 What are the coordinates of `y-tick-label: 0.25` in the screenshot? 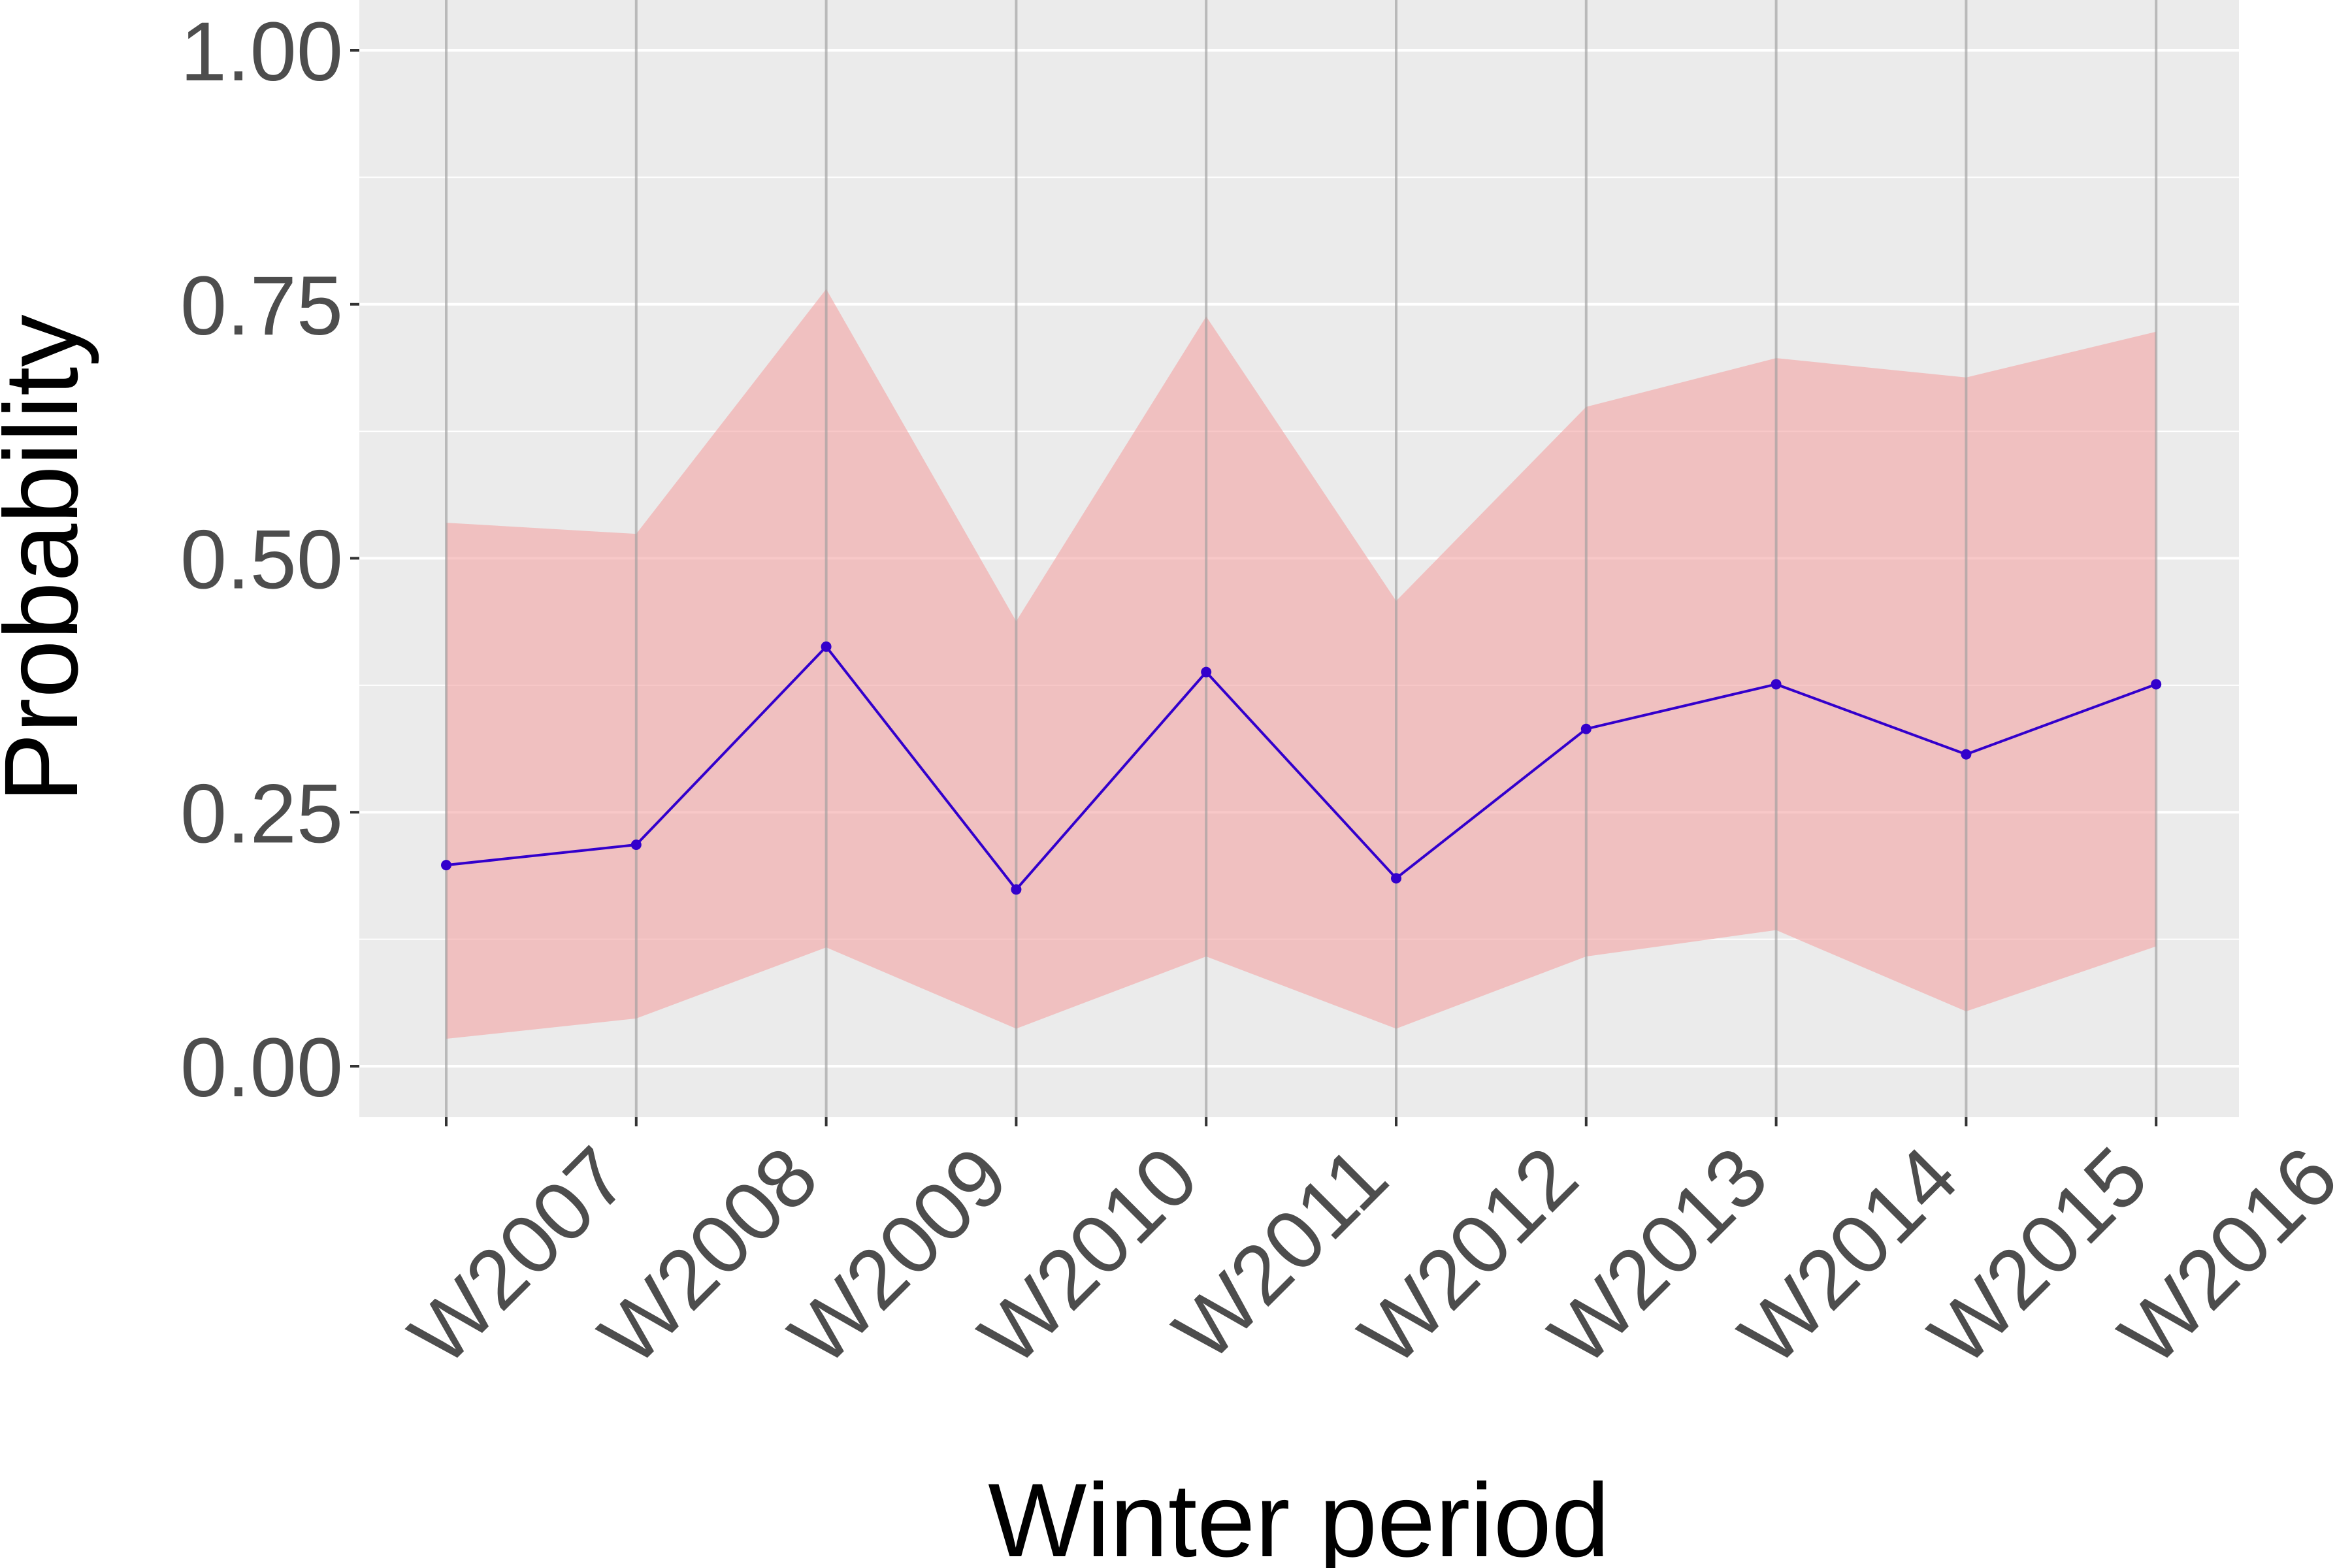 It's located at (261, 813).